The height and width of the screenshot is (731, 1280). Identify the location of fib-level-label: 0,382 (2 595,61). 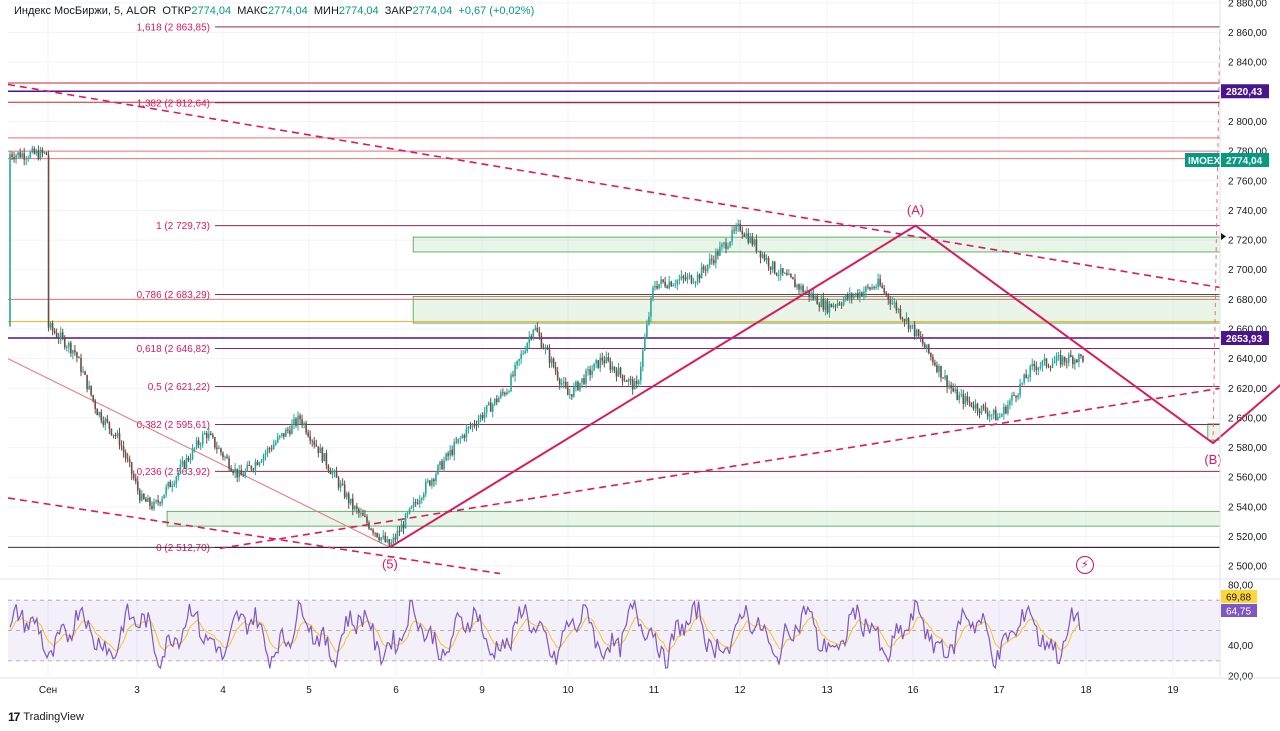
(173, 425).